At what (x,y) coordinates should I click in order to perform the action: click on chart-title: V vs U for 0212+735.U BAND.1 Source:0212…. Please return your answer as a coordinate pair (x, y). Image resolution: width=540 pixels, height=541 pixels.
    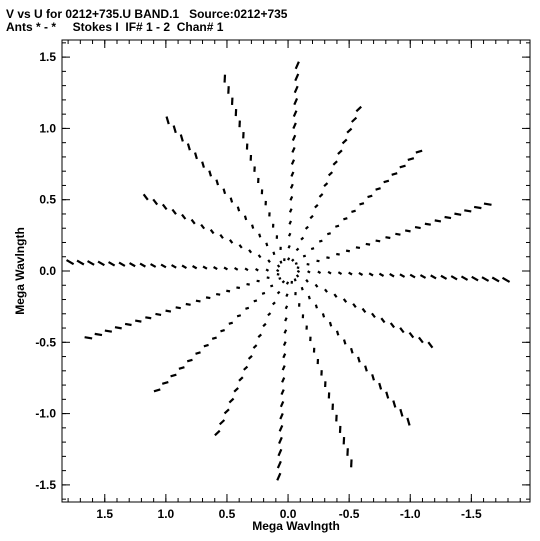
    Looking at the image, I should click on (147, 14).